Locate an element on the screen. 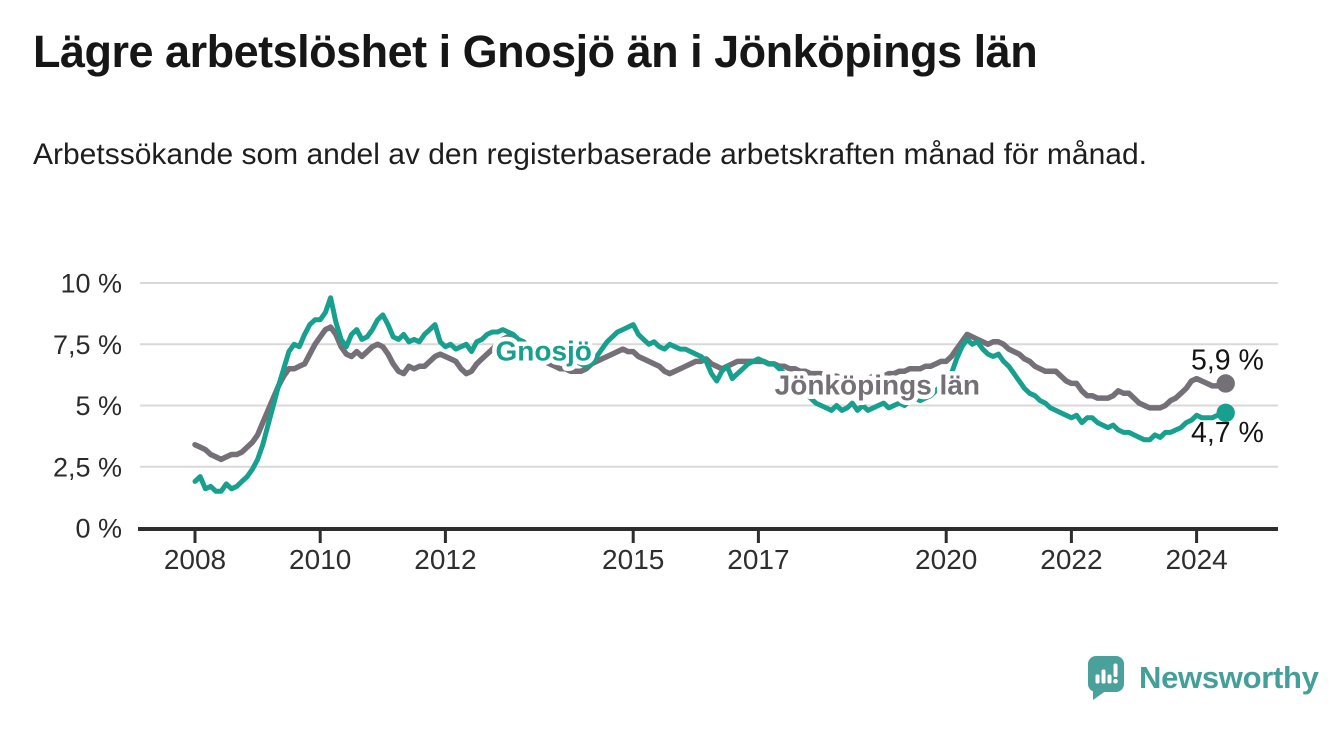 The image size is (1340, 734). series-line-jonkopings-lan is located at coordinates (709, 393).